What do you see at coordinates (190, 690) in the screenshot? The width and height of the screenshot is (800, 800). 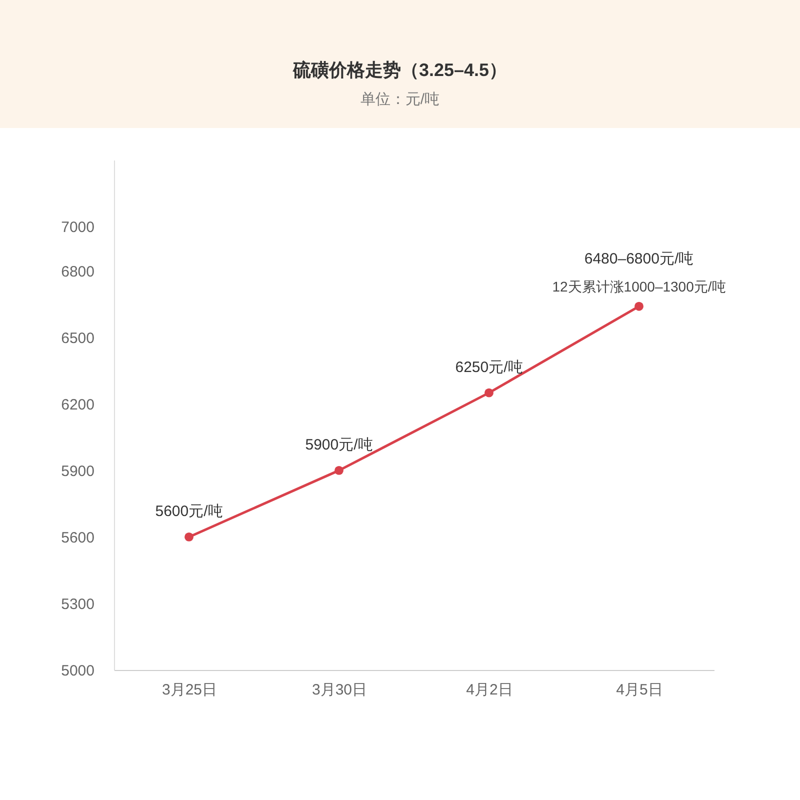 I see `x-tick-label: 3月25日` at bounding box center [190, 690].